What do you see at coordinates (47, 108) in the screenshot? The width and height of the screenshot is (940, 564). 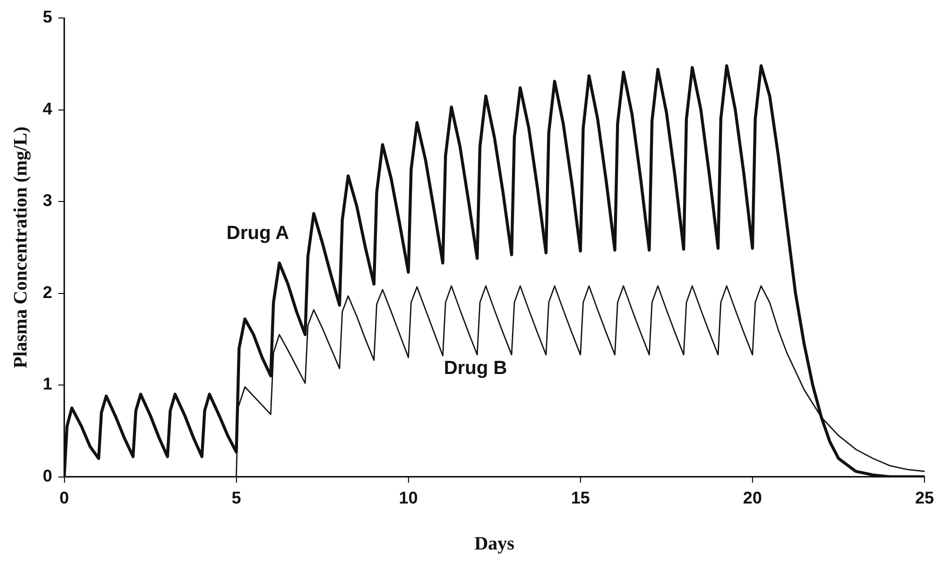 I see `y-tick-label: 4` at bounding box center [47, 108].